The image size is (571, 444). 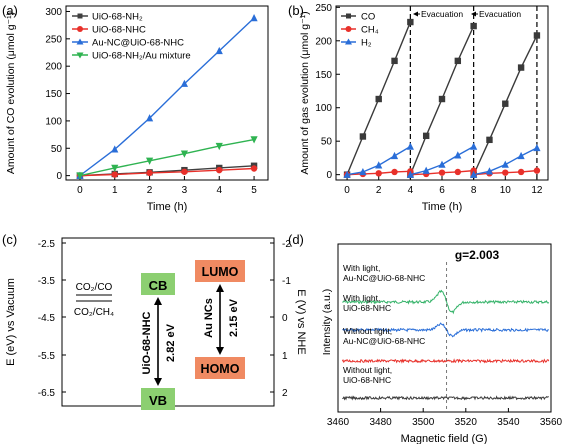 I want to click on a-legend-label: Au-NC@UiO-68-NHC, so click(x=138, y=43).